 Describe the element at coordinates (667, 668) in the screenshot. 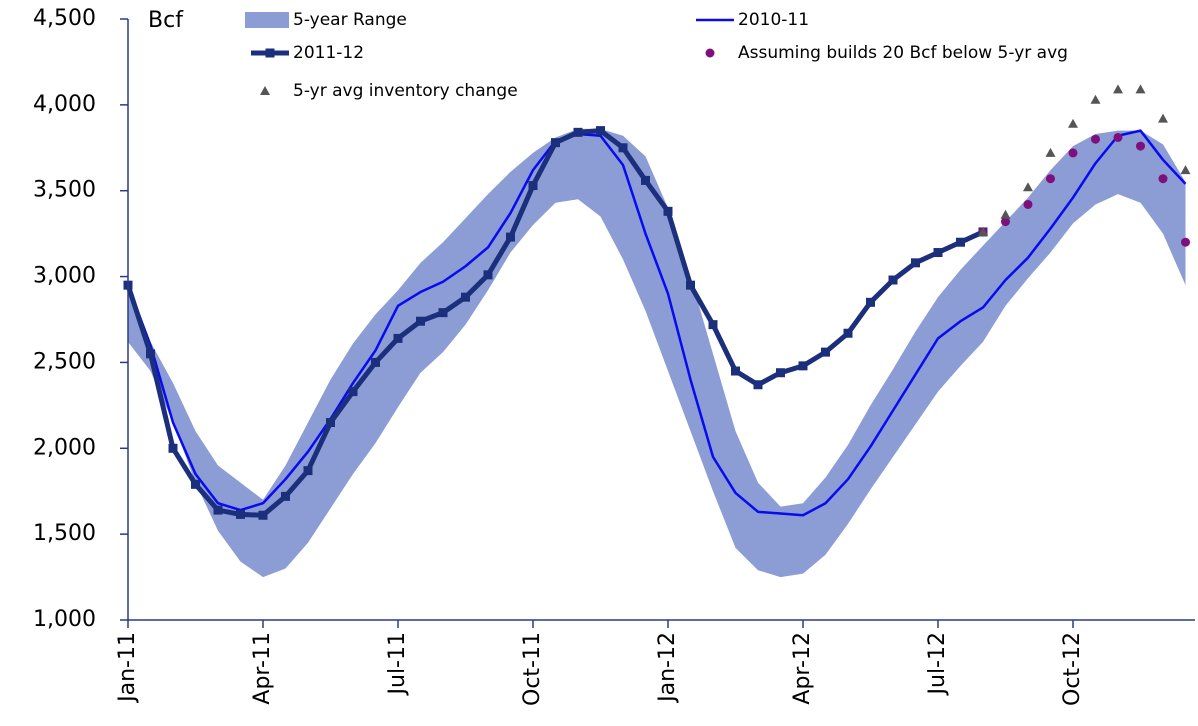

I see `x-tick-label: Jan-12` at that location.